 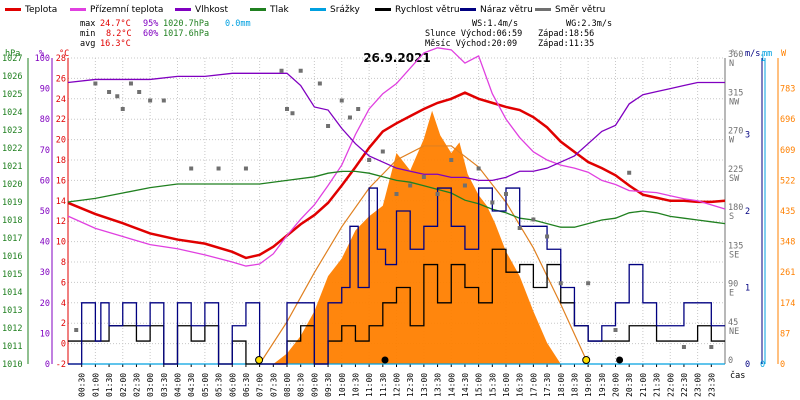 What do you see at coordinates (733, 285) in the screenshot?
I see `direction-tick: 90` at bounding box center [733, 285].